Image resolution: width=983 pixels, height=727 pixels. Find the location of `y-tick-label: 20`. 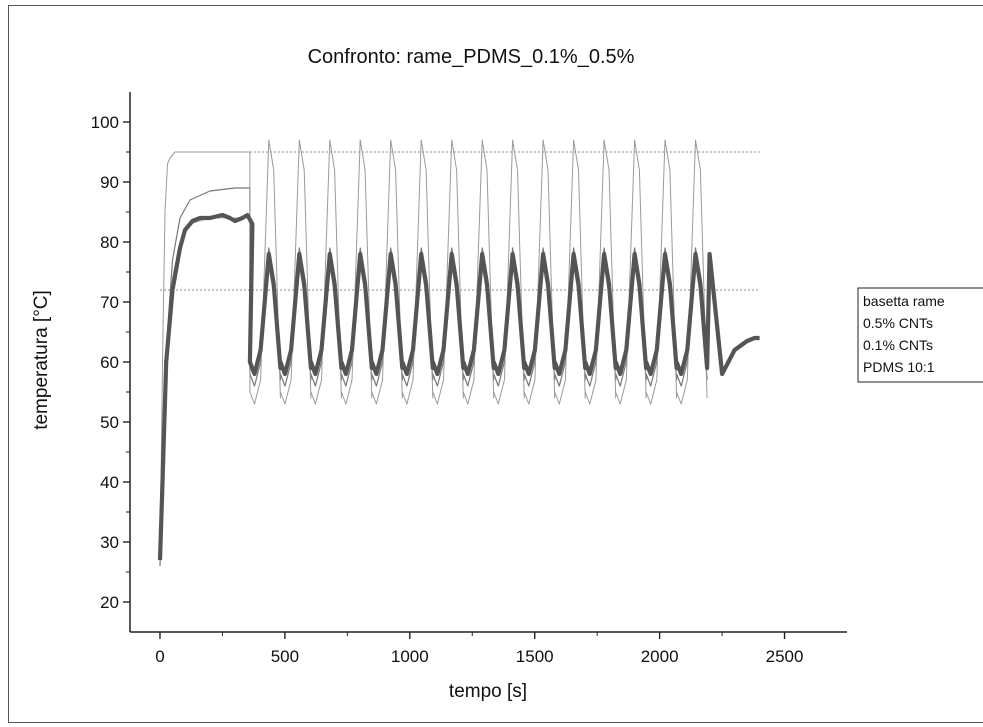

y-tick-label: 20 is located at coordinates (109, 602).